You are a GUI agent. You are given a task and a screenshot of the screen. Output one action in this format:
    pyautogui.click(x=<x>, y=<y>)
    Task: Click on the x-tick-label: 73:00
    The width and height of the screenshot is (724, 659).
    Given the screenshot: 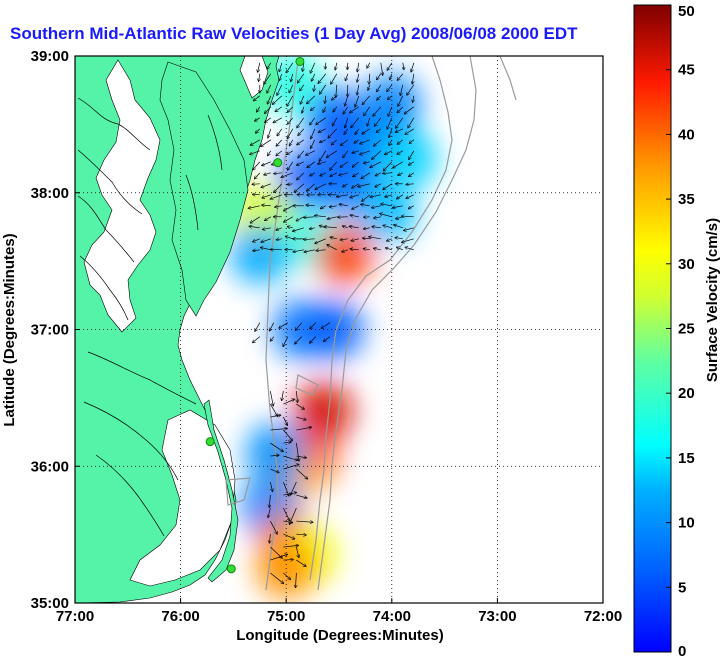 What is the action you would take?
    pyautogui.click(x=497, y=616)
    